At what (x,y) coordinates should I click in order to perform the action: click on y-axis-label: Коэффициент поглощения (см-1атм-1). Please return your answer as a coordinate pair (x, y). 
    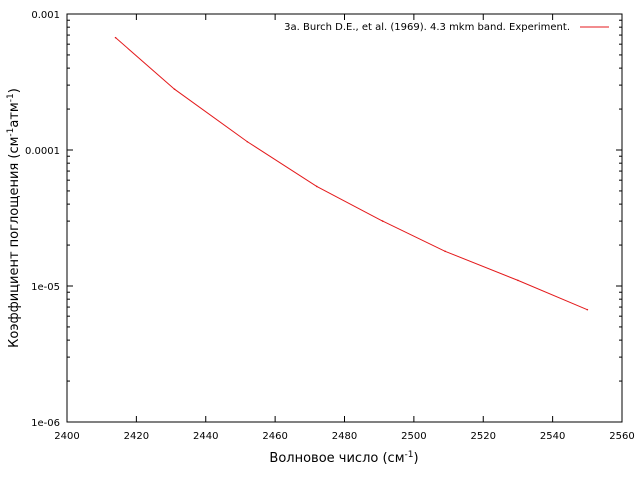
    Looking at the image, I should click on (14, 218).